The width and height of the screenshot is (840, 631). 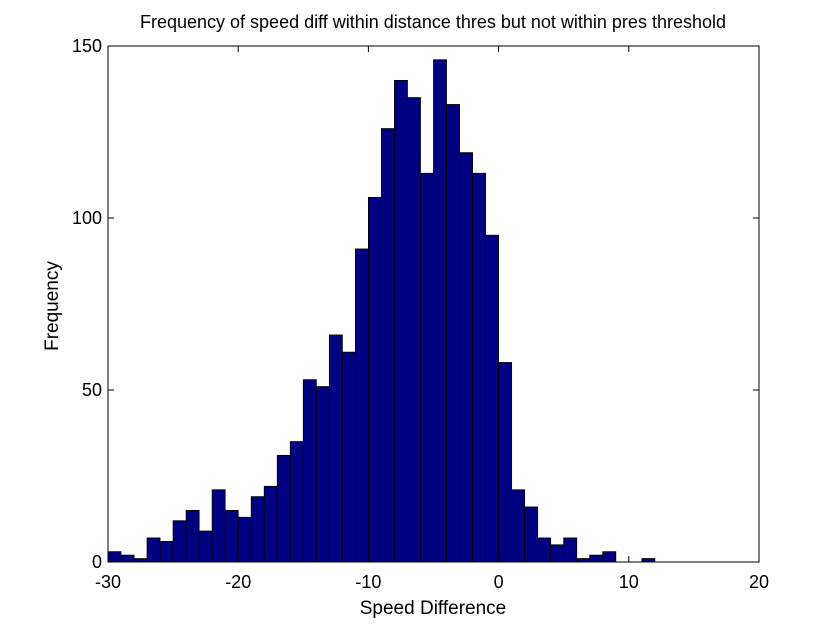 I want to click on x-tick-label: 10, so click(x=629, y=582).